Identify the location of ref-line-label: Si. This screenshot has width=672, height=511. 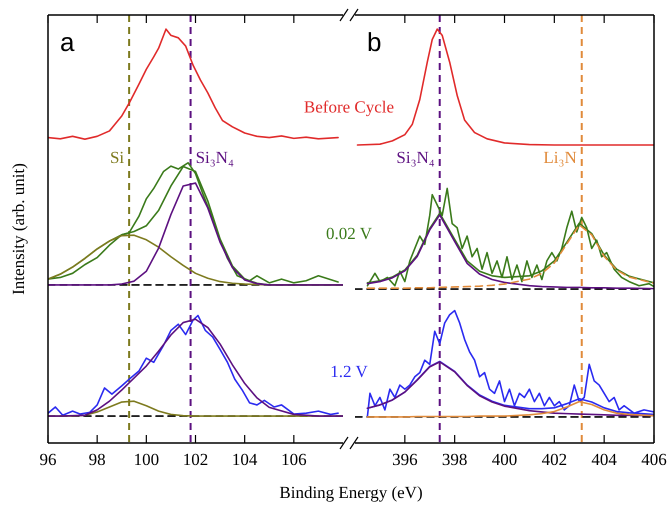
(117, 157).